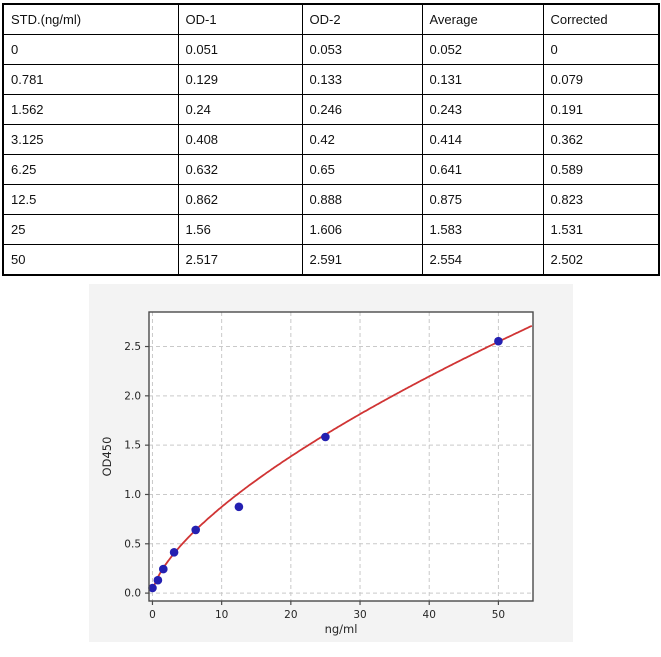 Image resolution: width=661 pixels, height=657 pixels. I want to click on y-tick-label: 1.0, so click(132, 495).